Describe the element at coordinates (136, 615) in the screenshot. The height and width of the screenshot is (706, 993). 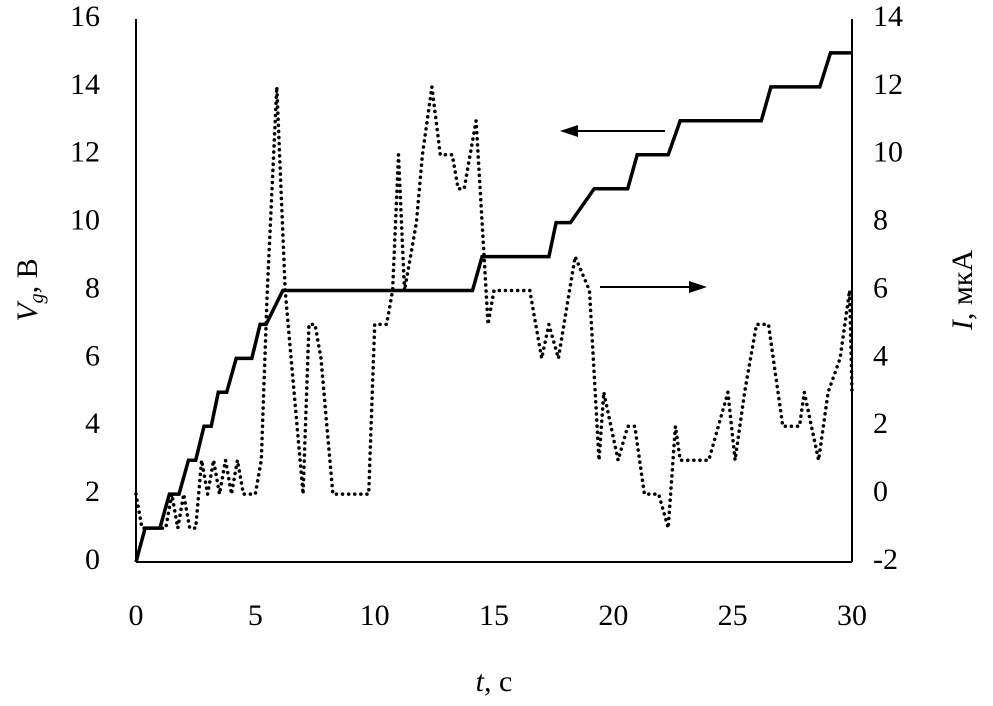
I see `x-tick-label: 0` at that location.